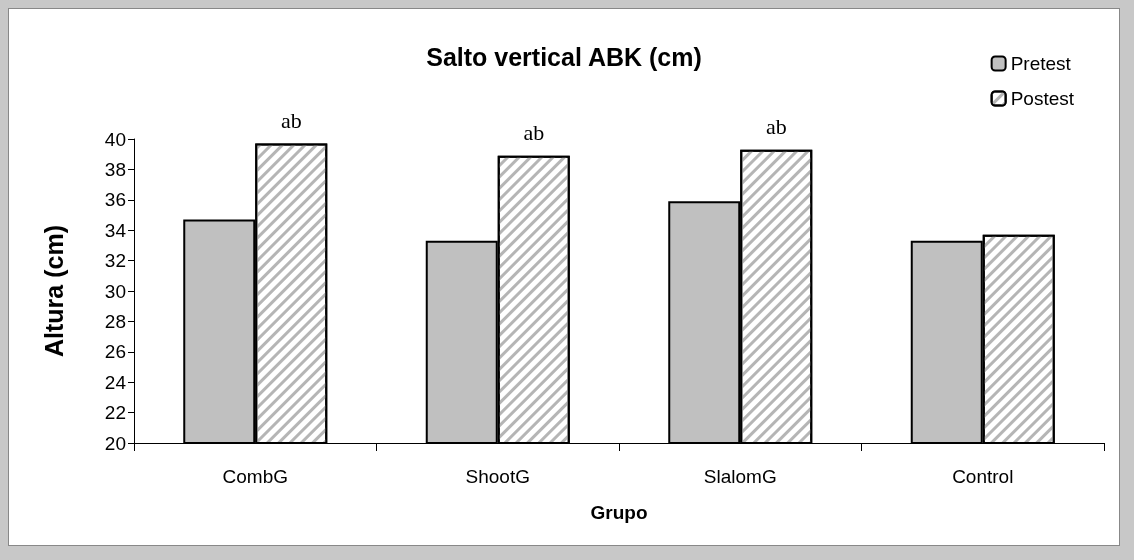 This screenshot has height=560, width=1134. Describe the element at coordinates (115, 200) in the screenshot. I see `y-tick-label: 36` at that location.